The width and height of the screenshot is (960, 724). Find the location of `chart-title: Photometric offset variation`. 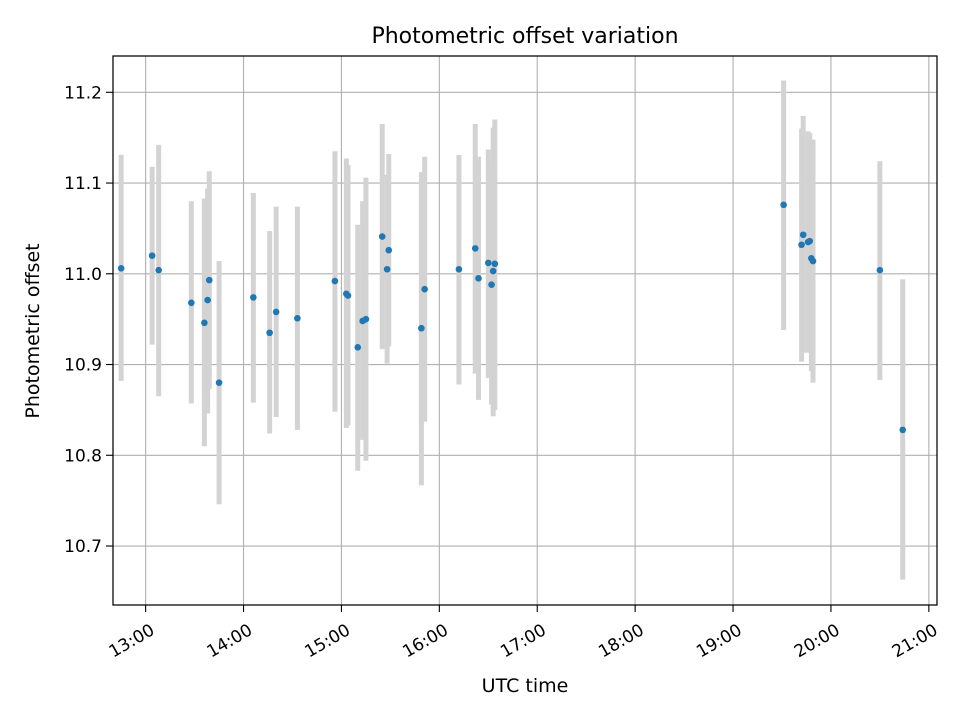

chart-title: Photometric offset variation is located at coordinates (524, 36).